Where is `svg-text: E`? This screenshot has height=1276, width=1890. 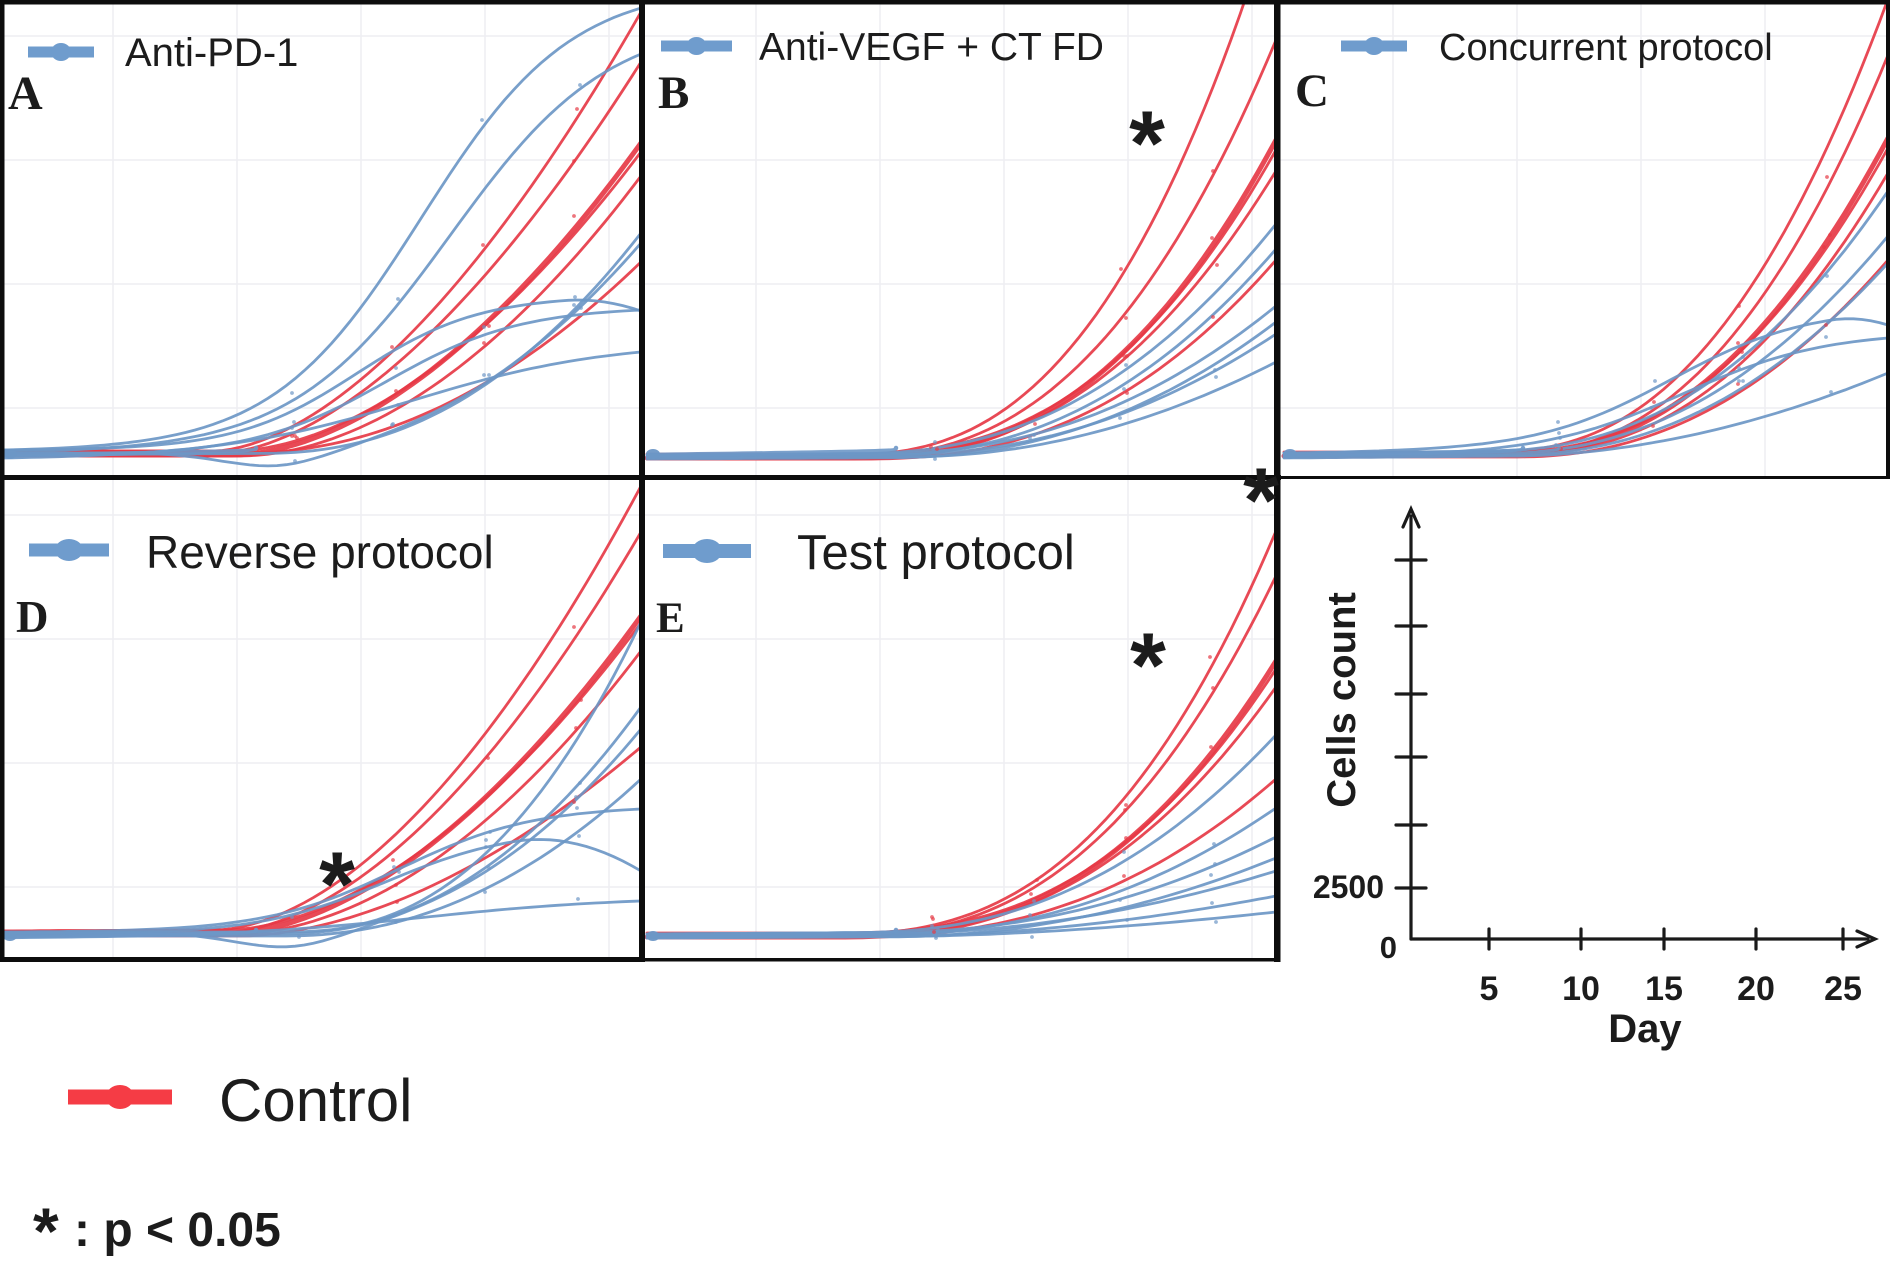 svg-text: E is located at coordinates (670, 618).